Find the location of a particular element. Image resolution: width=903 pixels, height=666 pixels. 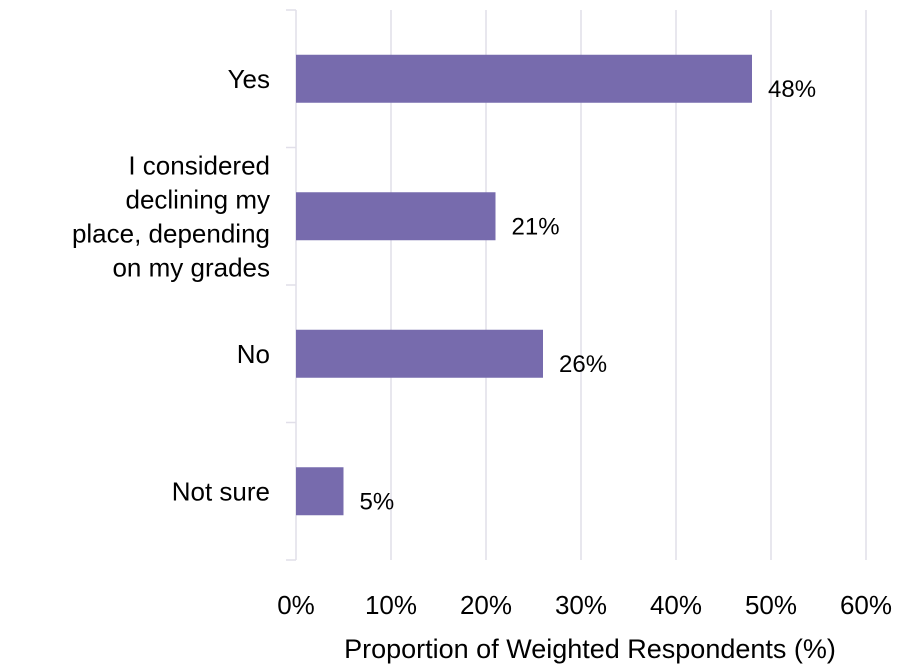

x-axis-title: Proportion of Weighted Respondents (%) is located at coordinates (590, 649).